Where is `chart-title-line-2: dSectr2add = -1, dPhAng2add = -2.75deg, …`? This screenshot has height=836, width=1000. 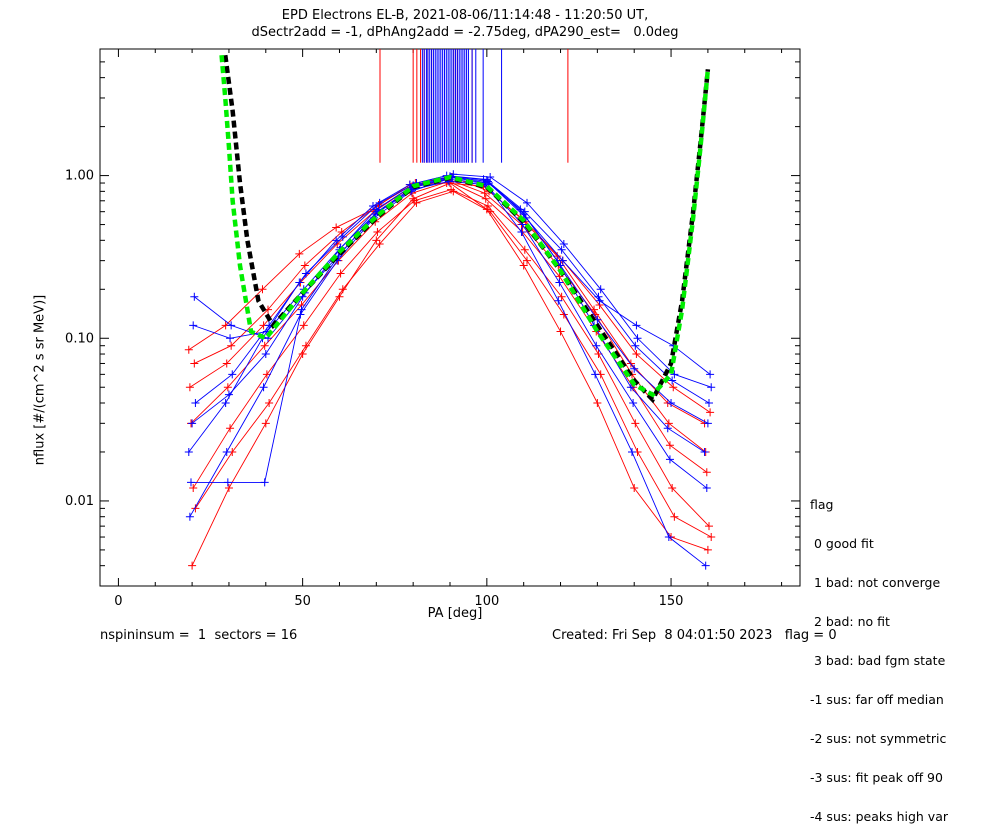 chart-title-line-2: dSectr2add = -1, dPhAng2add = -2.75deg, … is located at coordinates (465, 32).